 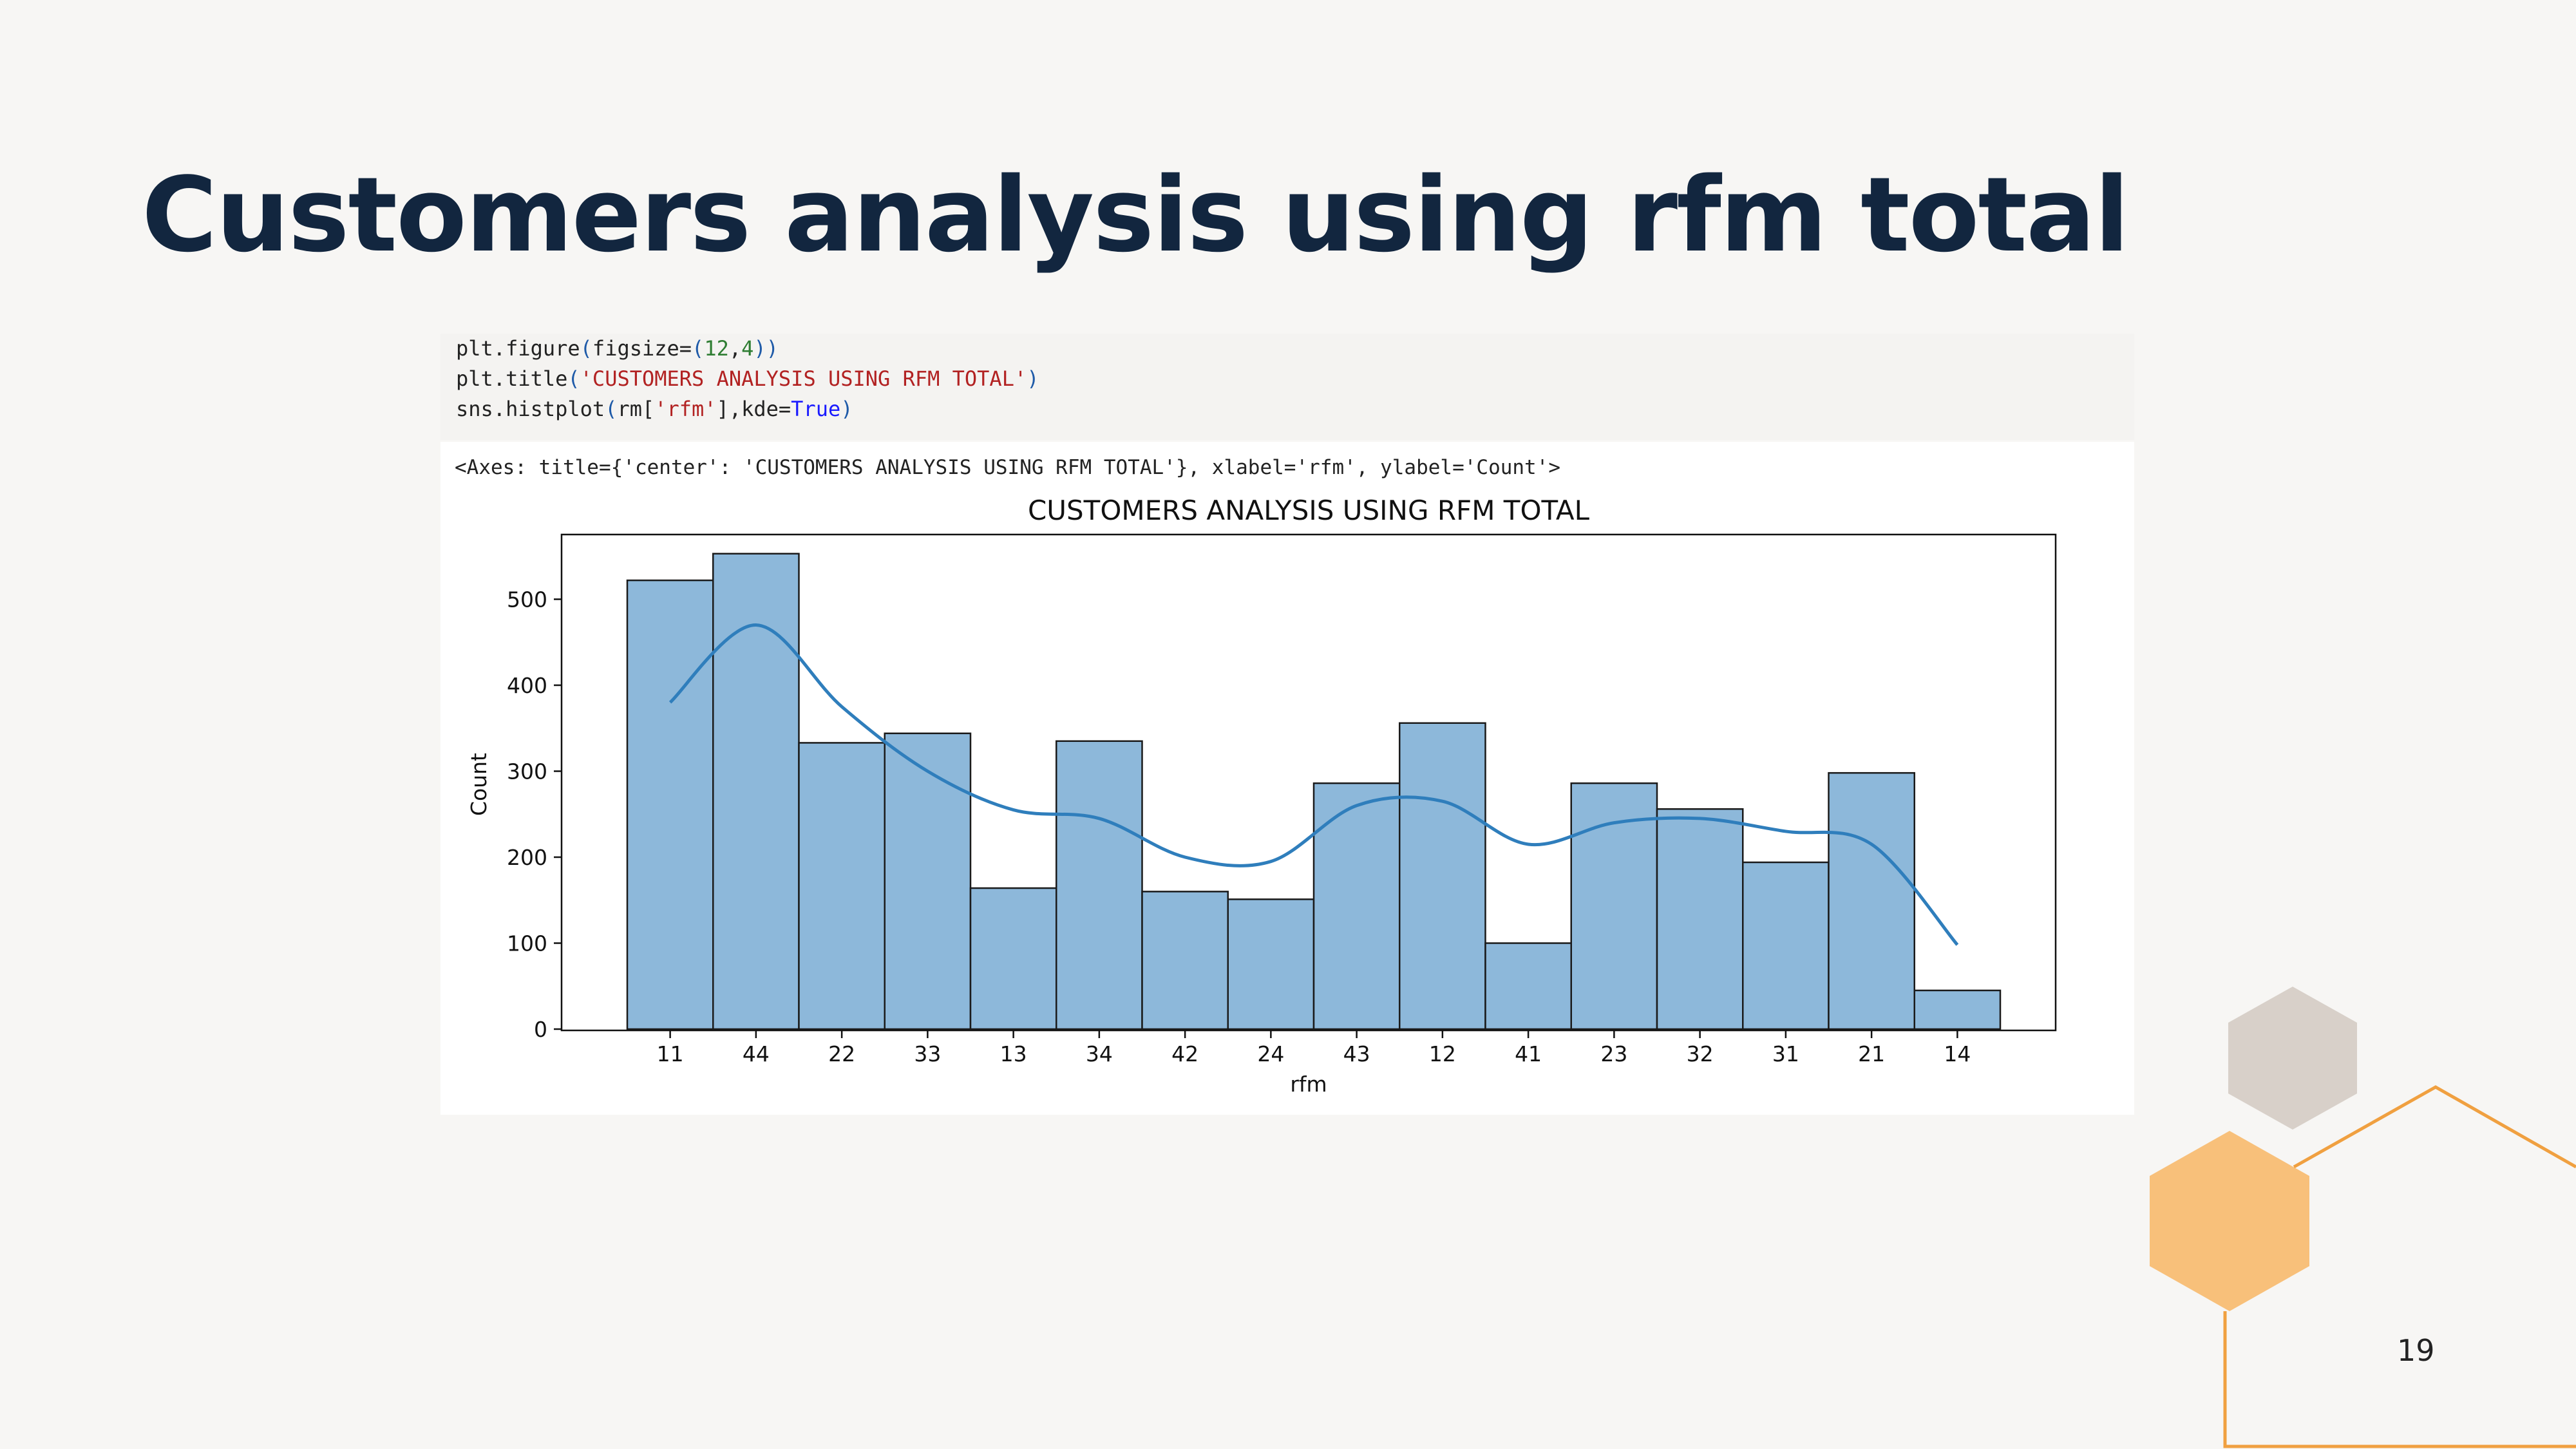 What do you see at coordinates (1270, 1053) in the screenshot?
I see `x-tick-label: 24` at bounding box center [1270, 1053].